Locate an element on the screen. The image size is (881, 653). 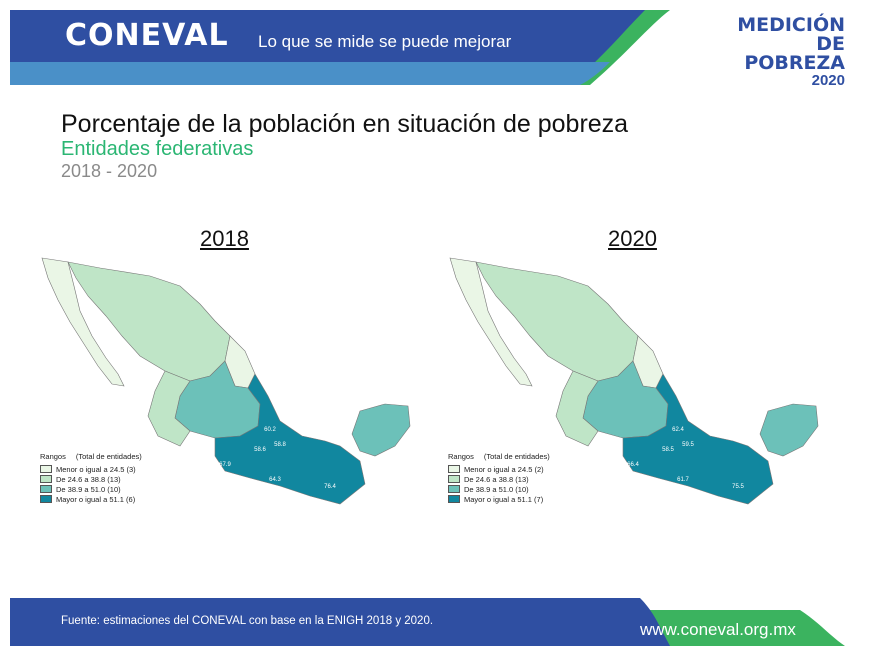
legend-item: Menor o igual a 24.5 (3) is located at coordinates (91, 469).